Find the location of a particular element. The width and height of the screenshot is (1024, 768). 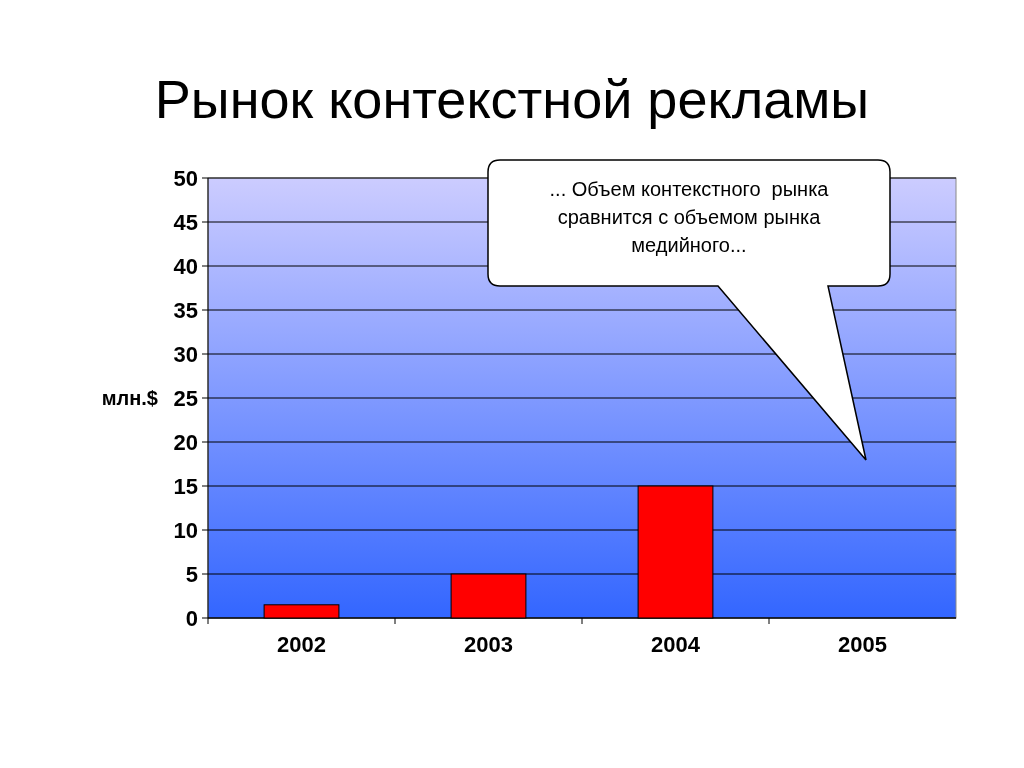

x-tick-label: 2003 is located at coordinates (488, 644).